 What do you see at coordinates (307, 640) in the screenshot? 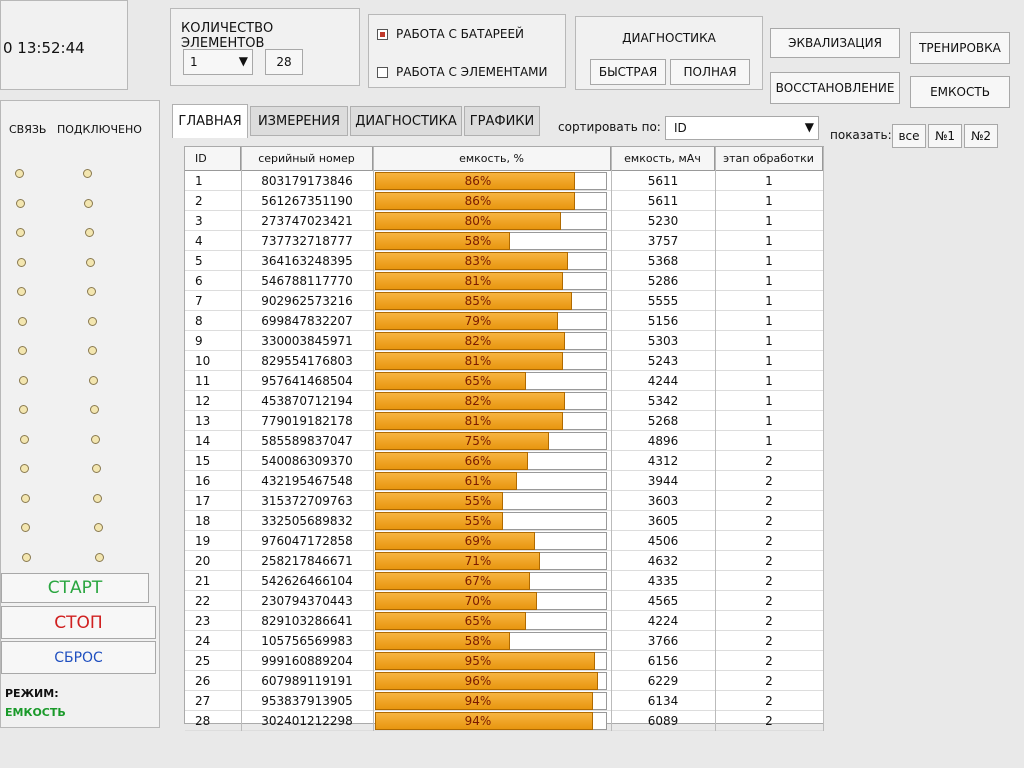
I see `serial-number: 105756569983` at bounding box center [307, 640].